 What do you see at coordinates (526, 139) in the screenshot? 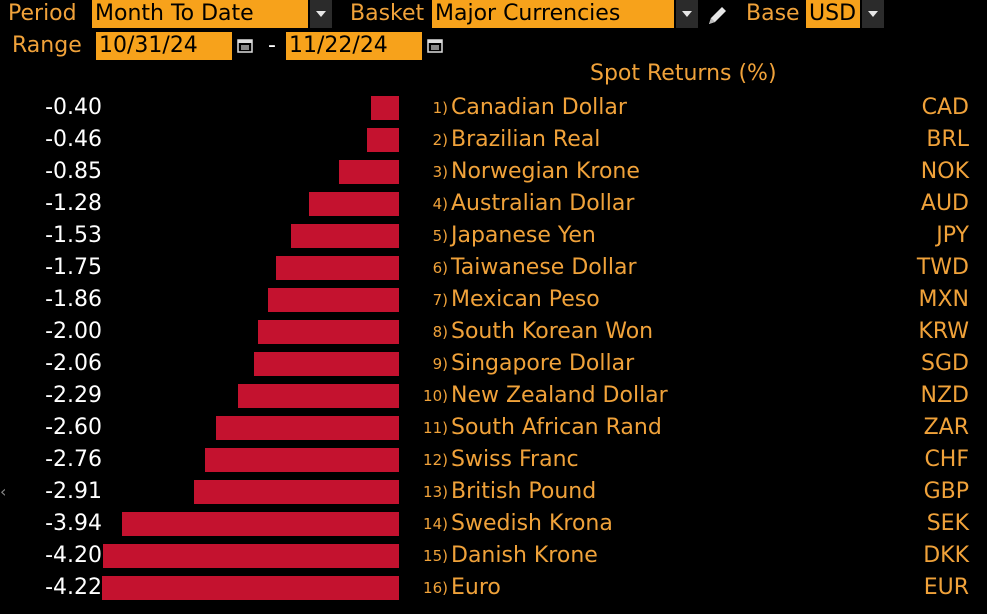
I see `currency-name: Brazilian Real` at bounding box center [526, 139].